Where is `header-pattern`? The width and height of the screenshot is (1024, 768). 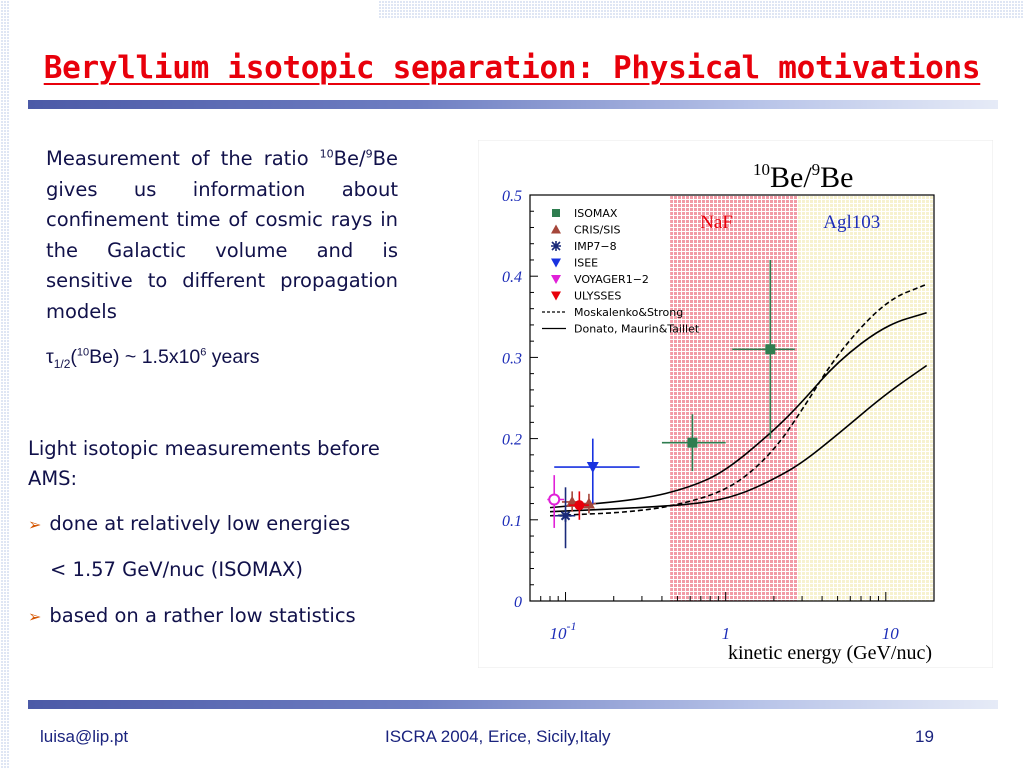 header-pattern is located at coordinates (701, 9).